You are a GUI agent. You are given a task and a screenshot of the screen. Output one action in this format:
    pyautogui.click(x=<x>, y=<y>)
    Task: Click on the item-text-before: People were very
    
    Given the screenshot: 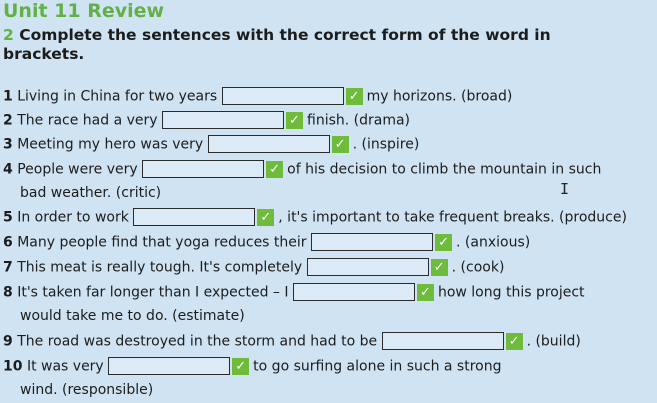 What is the action you would take?
    pyautogui.click(x=77, y=169)
    